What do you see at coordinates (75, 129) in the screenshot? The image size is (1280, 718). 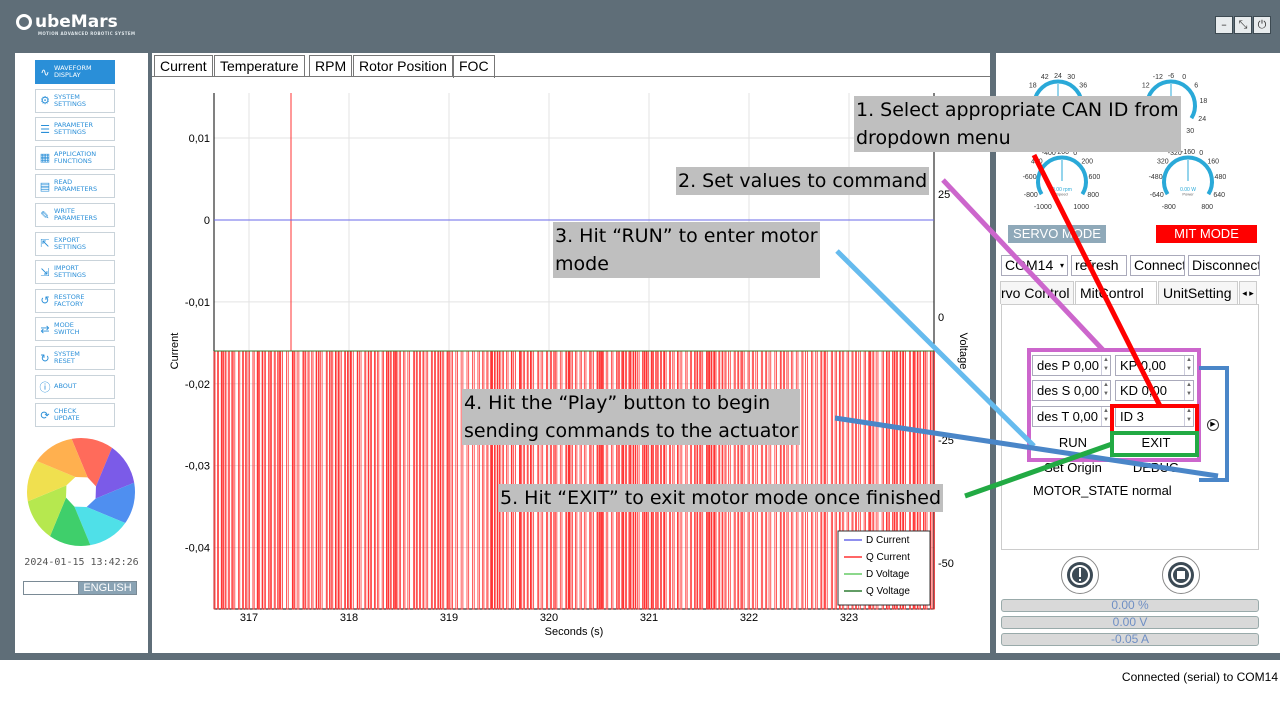 I see `sidebar-item-parameter-settings: ☰ PARAMETER SETTINGS` at bounding box center [75, 129].